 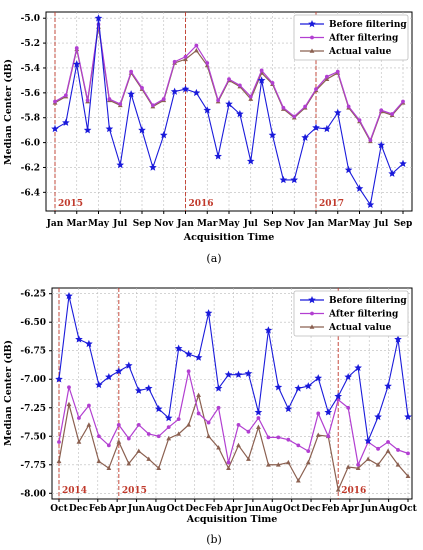 I want to click on chart-b-x-tick-label: Aug, so click(x=389, y=509).